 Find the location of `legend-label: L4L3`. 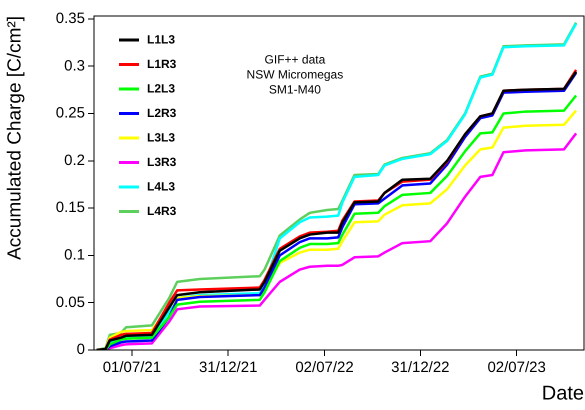

legend-label: L4L3 is located at coordinates (161, 186).